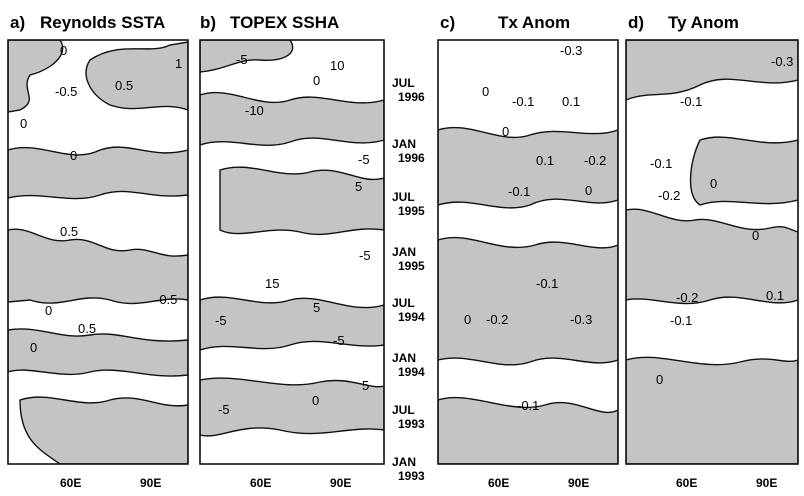 The height and width of the screenshot is (496, 804). Describe the element at coordinates (17, 22) in the screenshot. I see `panel-a-letter: a)` at that location.